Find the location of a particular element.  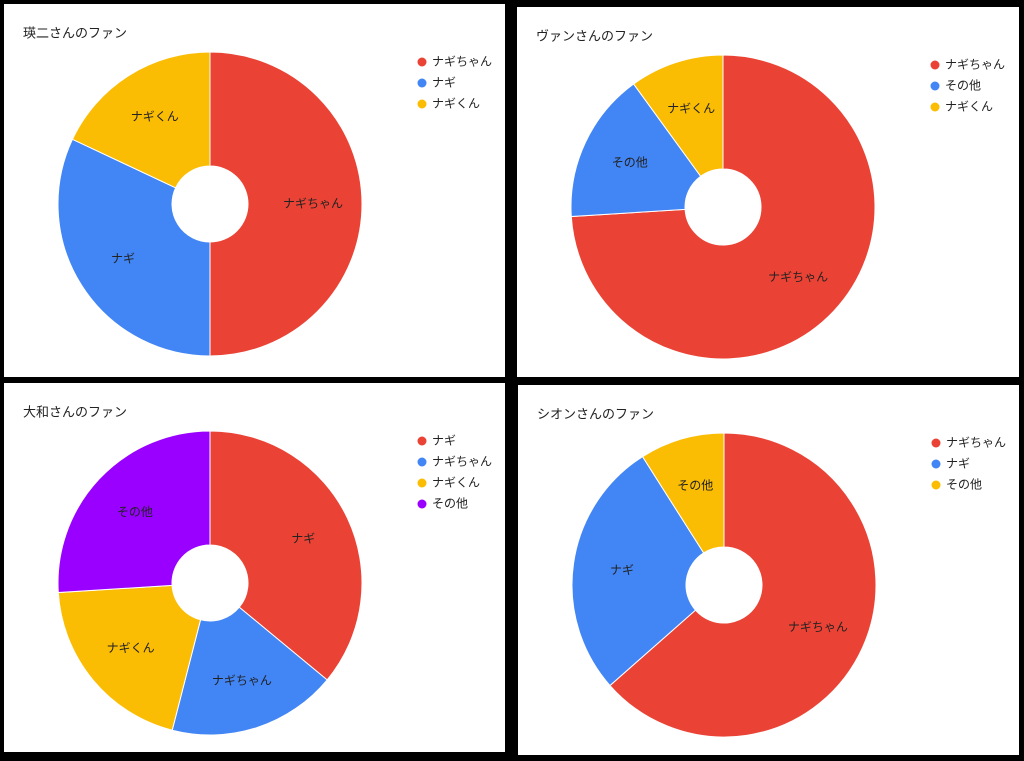

chart-title: シオンさんのファン is located at coordinates (595, 415).